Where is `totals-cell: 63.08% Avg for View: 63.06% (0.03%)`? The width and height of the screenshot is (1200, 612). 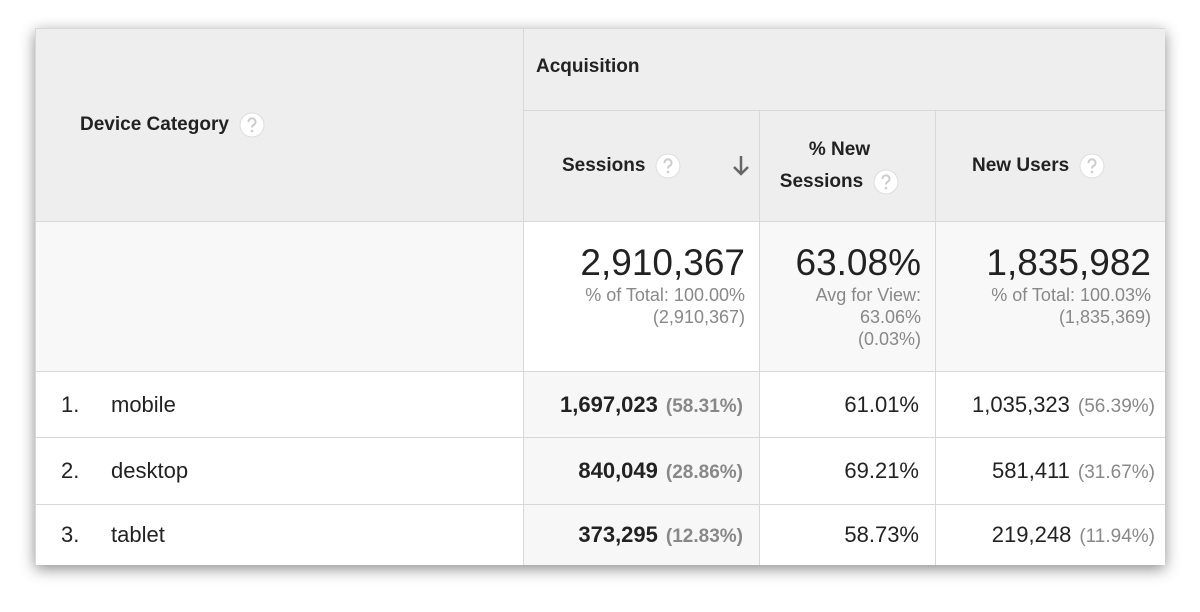 totals-cell: 63.08% Avg for View: 63.06% (0.03%) is located at coordinates (847, 296).